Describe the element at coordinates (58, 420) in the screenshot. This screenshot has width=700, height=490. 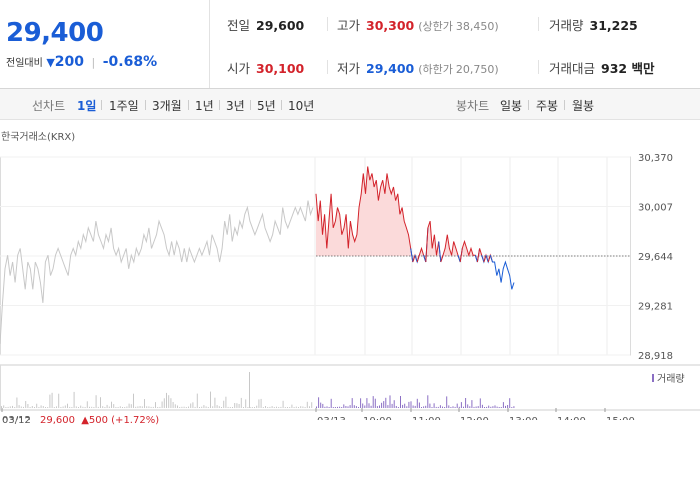
I see `hover-price: 29,600` at that location.